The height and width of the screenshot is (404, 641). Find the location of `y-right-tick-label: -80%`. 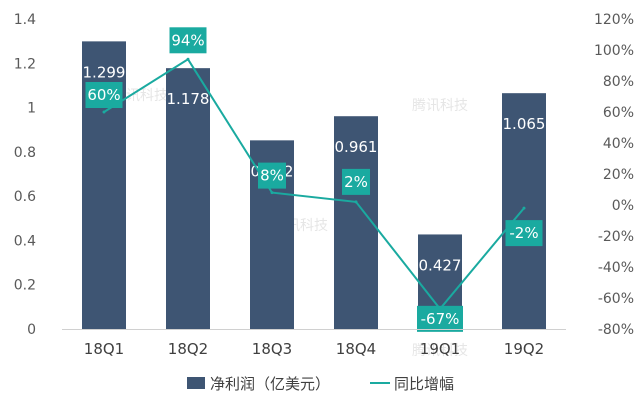

y-right-tick-label: -80% is located at coordinates (616, 330).